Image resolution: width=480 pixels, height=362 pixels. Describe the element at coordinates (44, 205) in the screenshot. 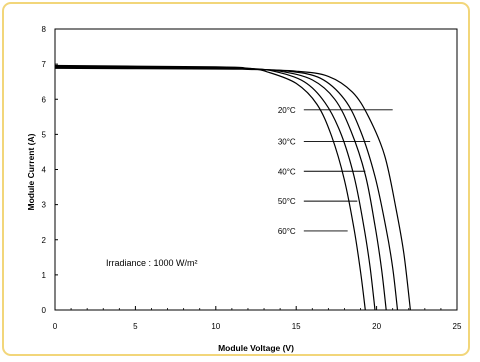

I see `y-tick-label-3: 3` at that location.